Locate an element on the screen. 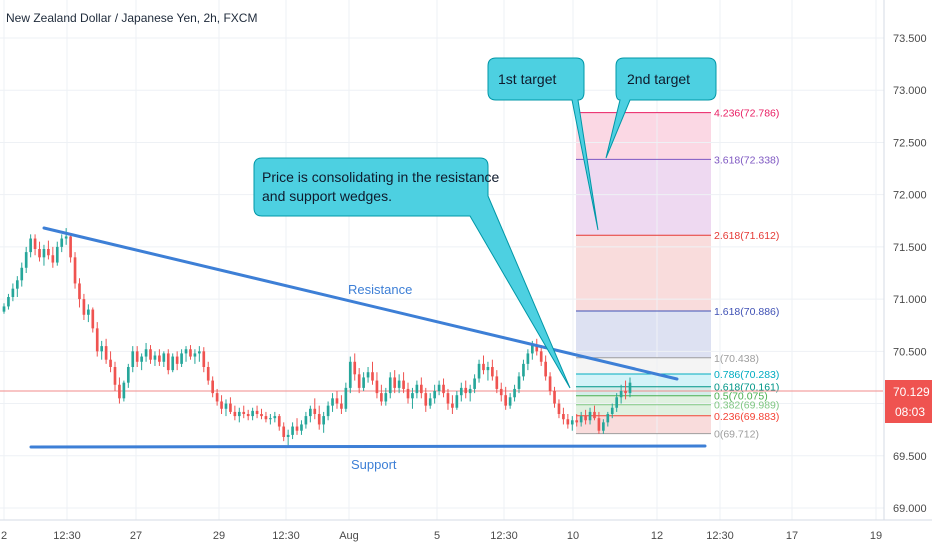 The image size is (932, 550). callout-target-1-bubble is located at coordinates (543, 144).